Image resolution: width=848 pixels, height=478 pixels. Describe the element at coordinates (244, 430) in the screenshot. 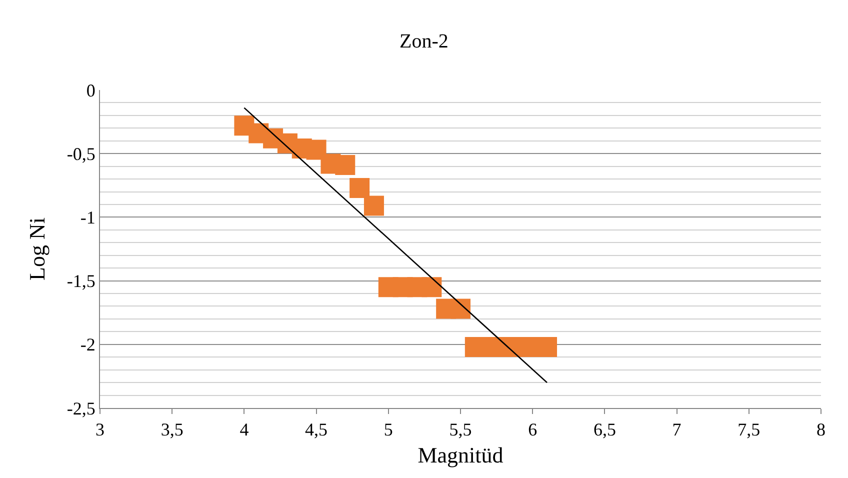

I see `x-tick-label: 4` at that location.